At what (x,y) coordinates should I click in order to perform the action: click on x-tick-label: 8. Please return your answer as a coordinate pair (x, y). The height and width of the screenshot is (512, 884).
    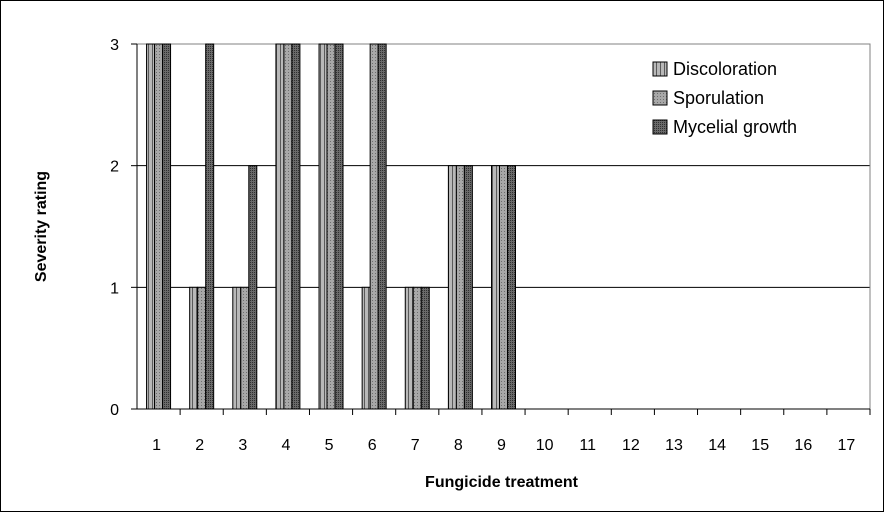
    Looking at the image, I should click on (458, 445).